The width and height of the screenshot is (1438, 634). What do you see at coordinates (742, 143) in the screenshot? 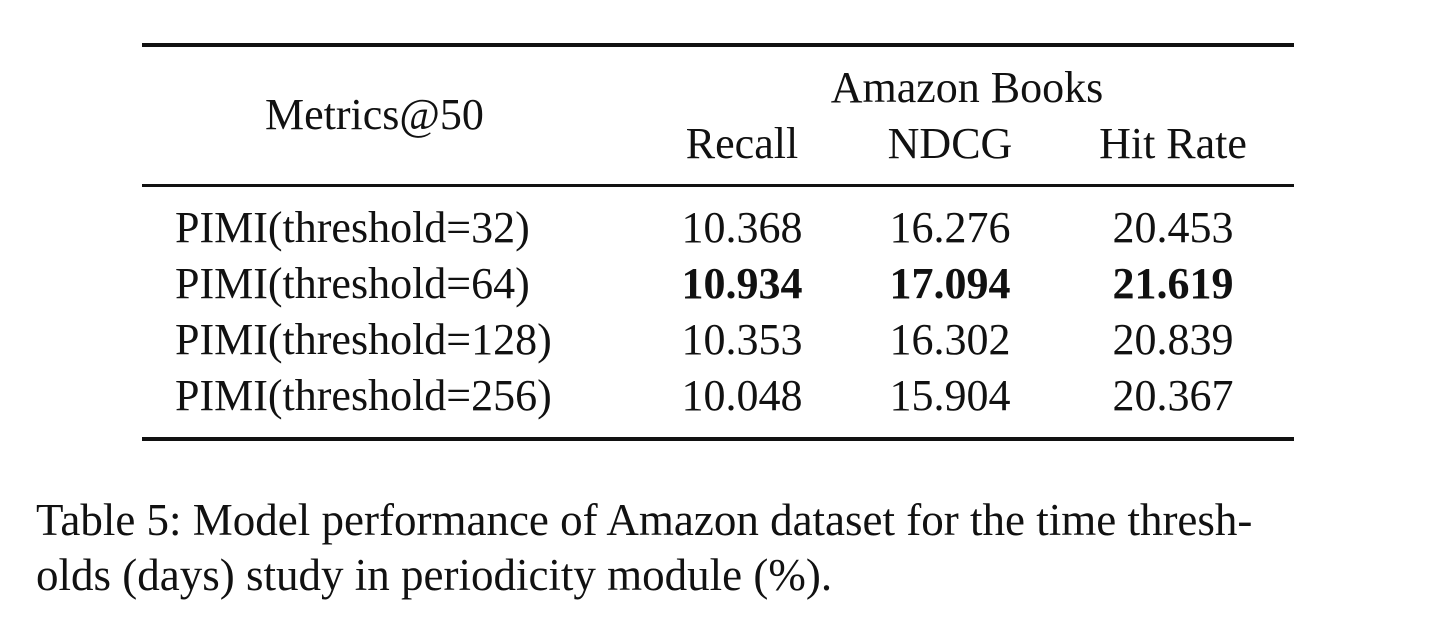
I see `column-header-recall: Recall` at bounding box center [742, 143].